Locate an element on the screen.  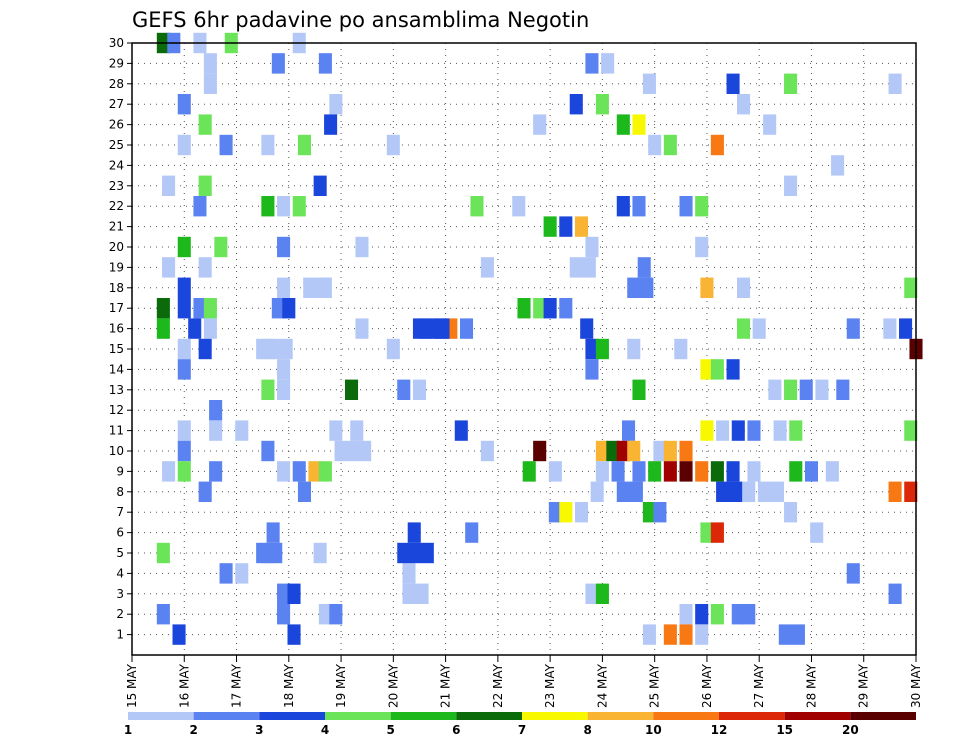
x-tick-label: 22 MAY is located at coordinates (498, 685).